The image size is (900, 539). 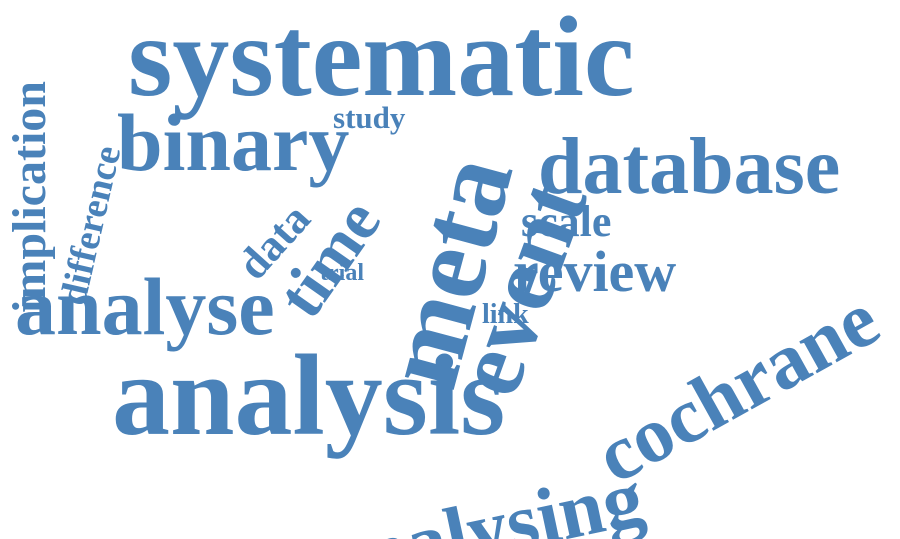 What do you see at coordinates (595, 271) in the screenshot?
I see `word-review: review` at bounding box center [595, 271].